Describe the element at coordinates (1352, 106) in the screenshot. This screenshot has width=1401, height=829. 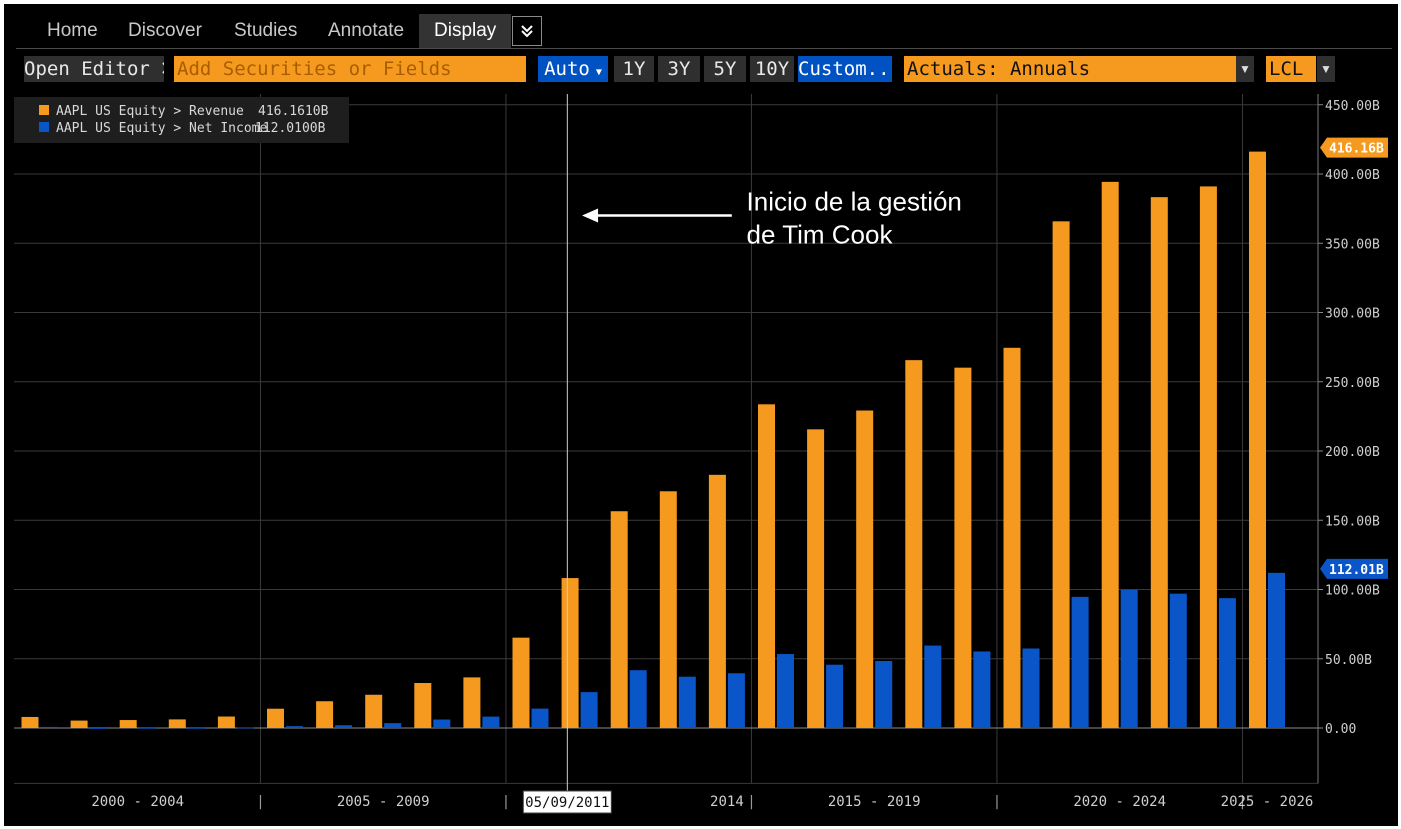
I see `y-tick-label: 450.00B` at that location.